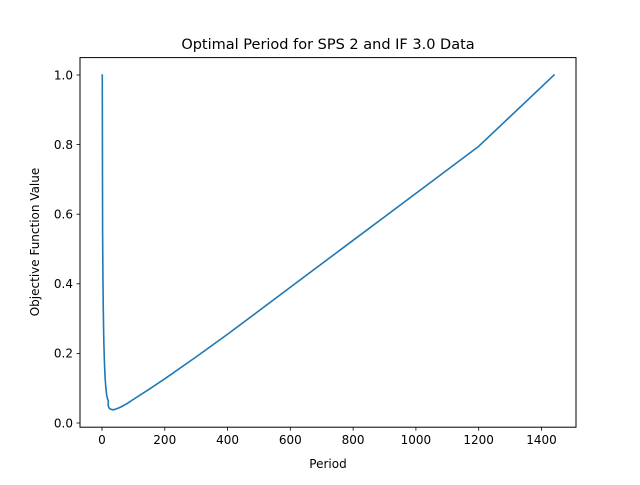  What do you see at coordinates (164, 440) in the screenshot?
I see `x-tick-label: 200` at bounding box center [164, 440].